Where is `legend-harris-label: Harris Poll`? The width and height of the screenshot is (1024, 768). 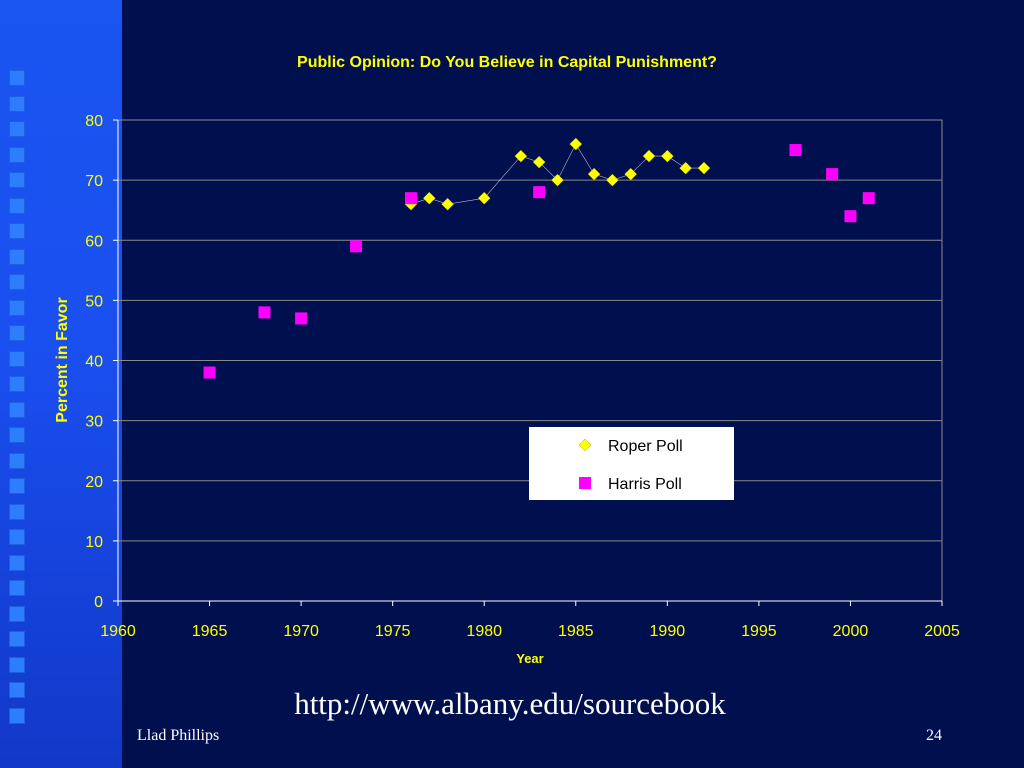
legend-harris-label: Harris Poll is located at coordinates (645, 484).